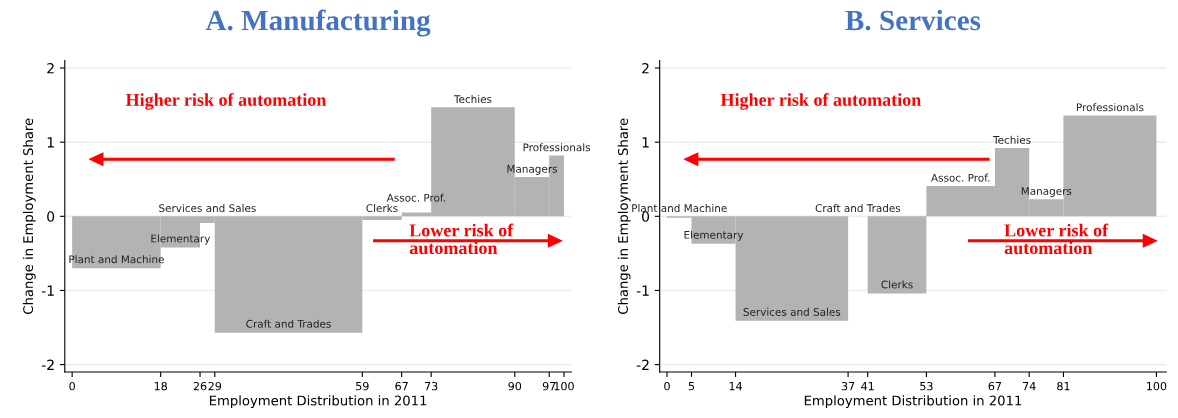 Image resolution: width=1178 pixels, height=418 pixels. Describe the element at coordinates (431, 386) in the screenshot. I see `x-tick-label: 73` at that location.